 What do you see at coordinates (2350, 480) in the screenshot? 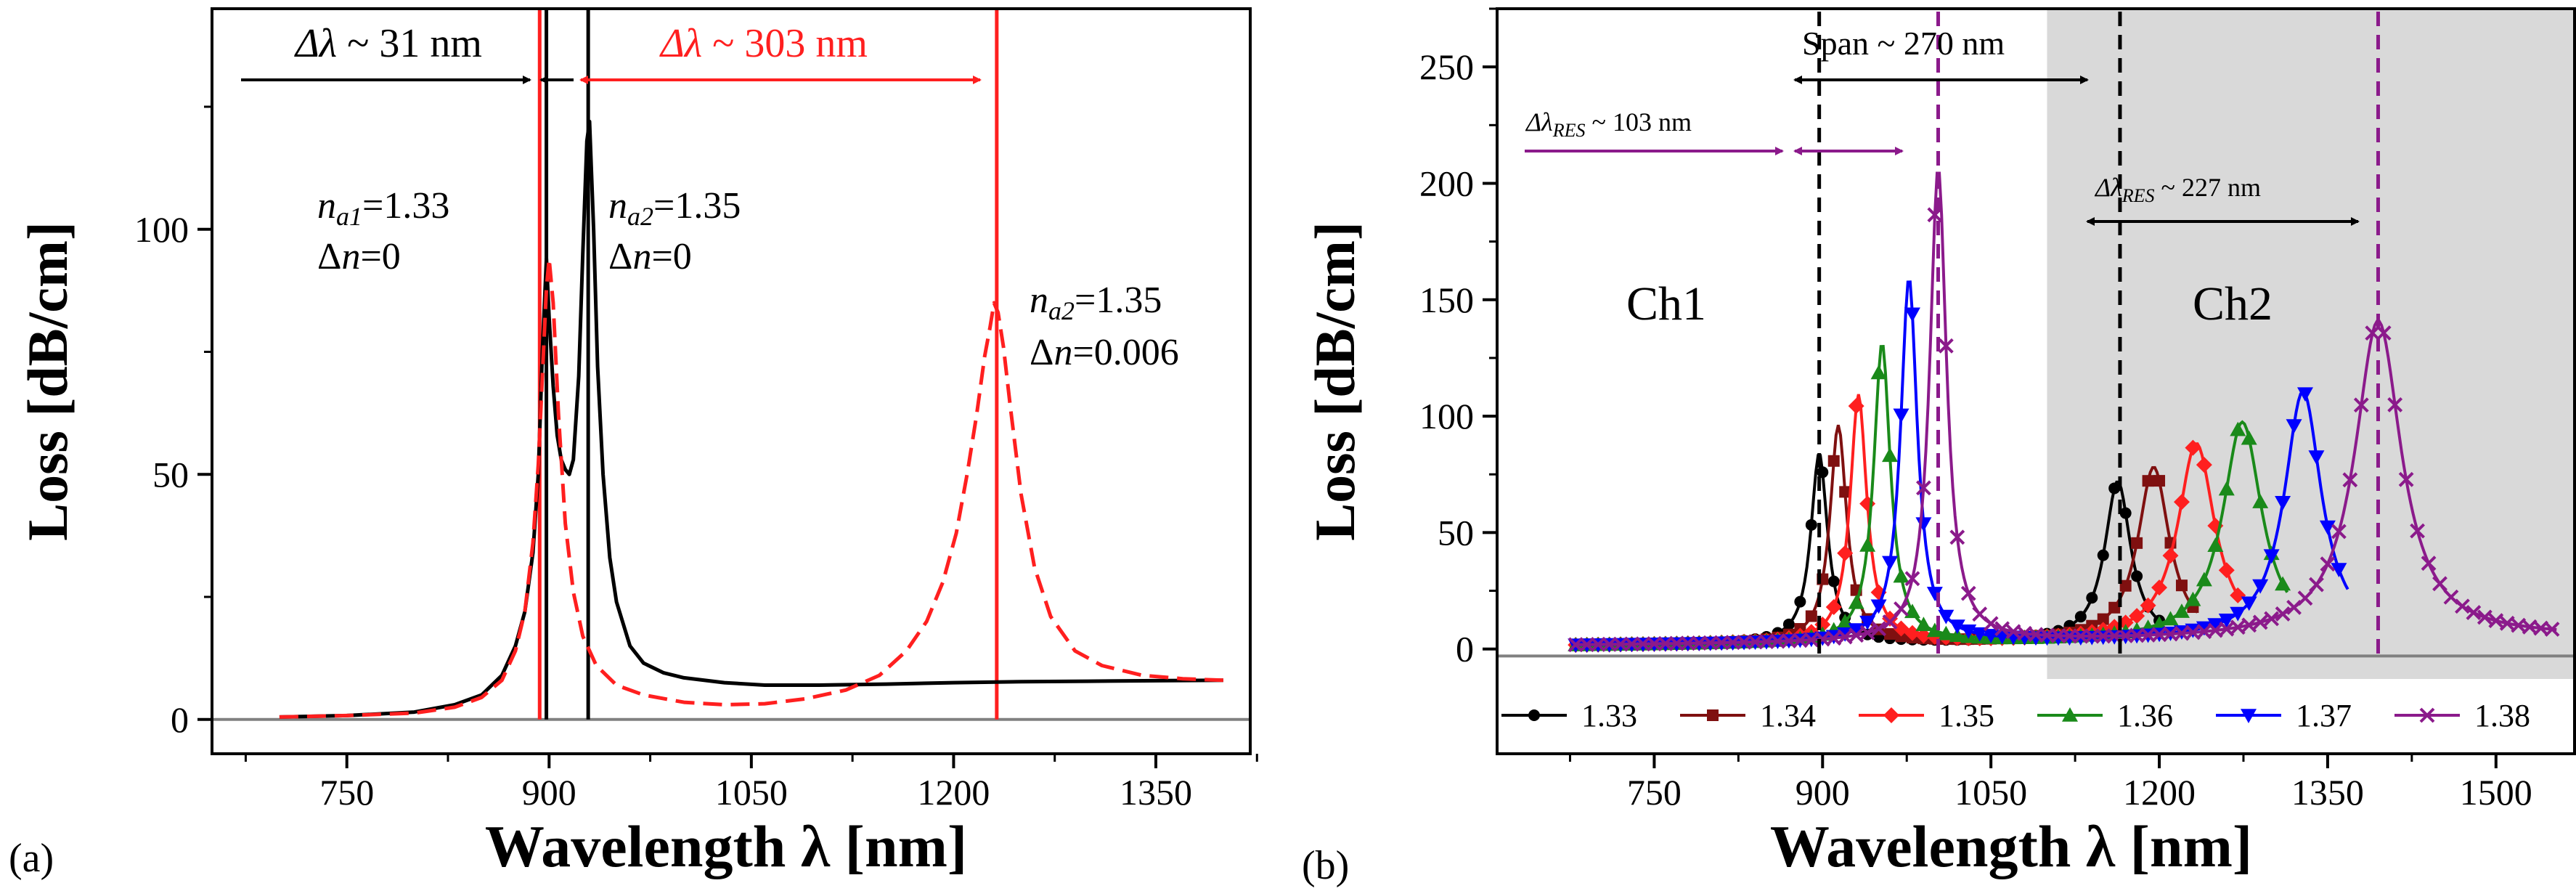
I see `panel-b-point-1.38-69` at bounding box center [2350, 480].